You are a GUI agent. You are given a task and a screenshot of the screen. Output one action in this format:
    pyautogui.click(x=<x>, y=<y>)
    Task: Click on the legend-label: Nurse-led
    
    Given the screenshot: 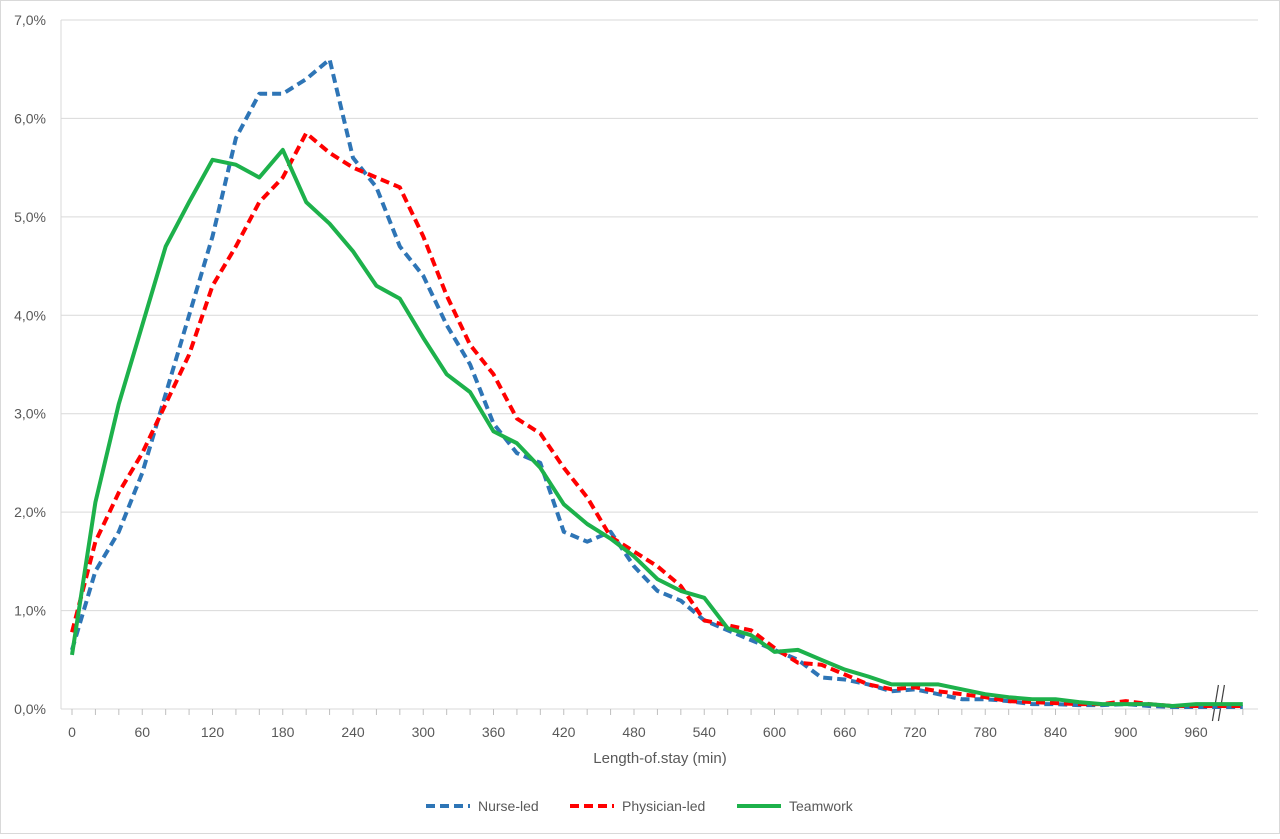 What is the action you would take?
    pyautogui.click(x=508, y=806)
    